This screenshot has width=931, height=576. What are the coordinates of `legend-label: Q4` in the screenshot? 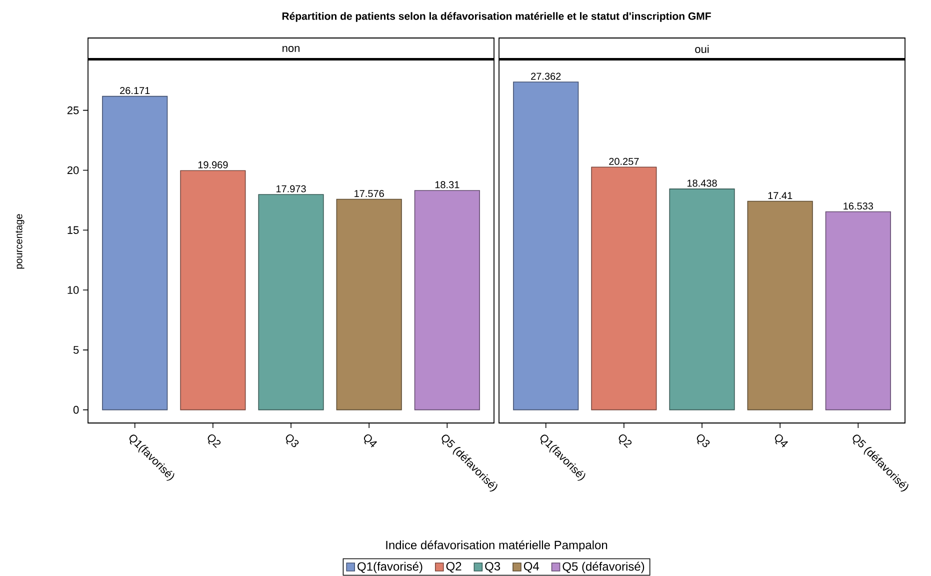 It's located at (532, 567).